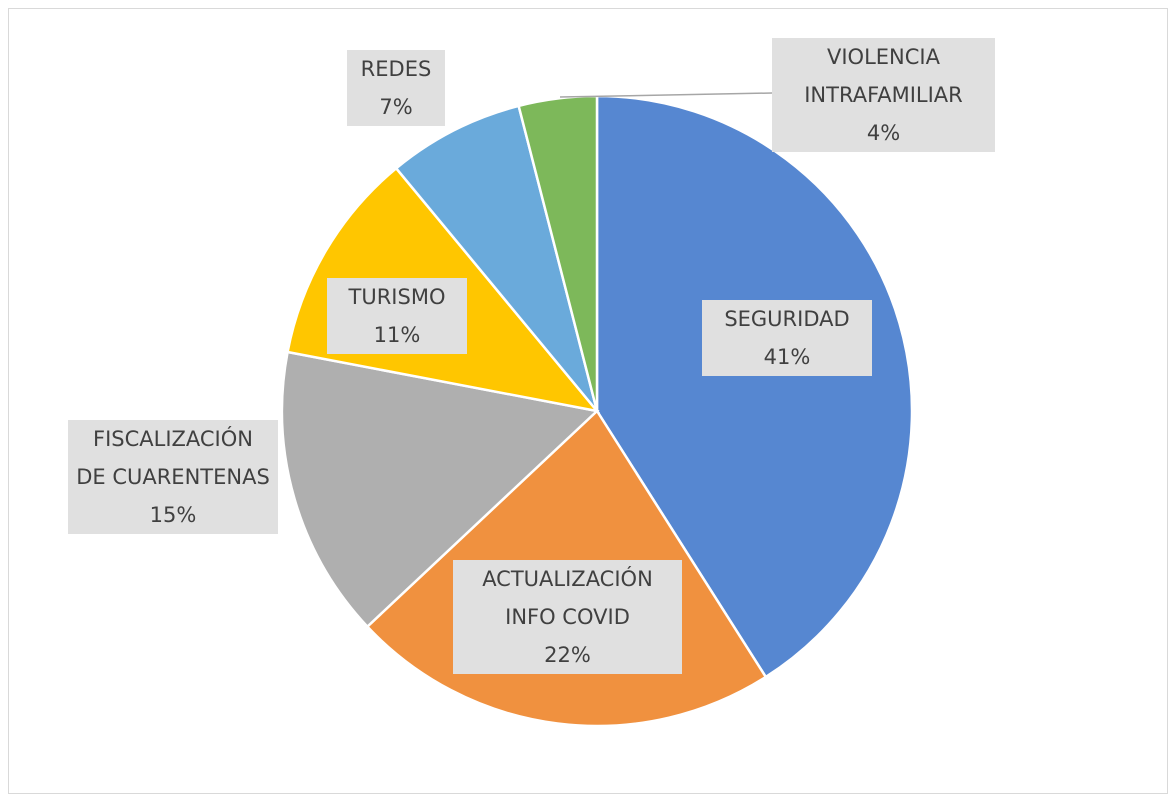 Image resolution: width=1175 pixels, height=801 pixels. I want to click on data-label: SEGURIDAD 41%, so click(787, 338).